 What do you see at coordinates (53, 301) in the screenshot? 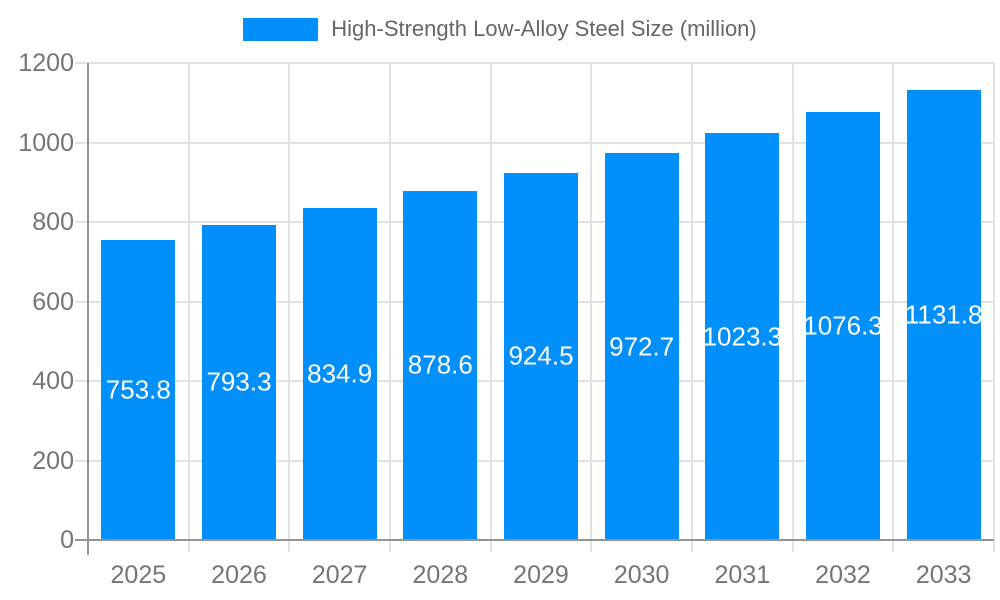
I see `y-axis-tick-label: 600` at bounding box center [53, 301].